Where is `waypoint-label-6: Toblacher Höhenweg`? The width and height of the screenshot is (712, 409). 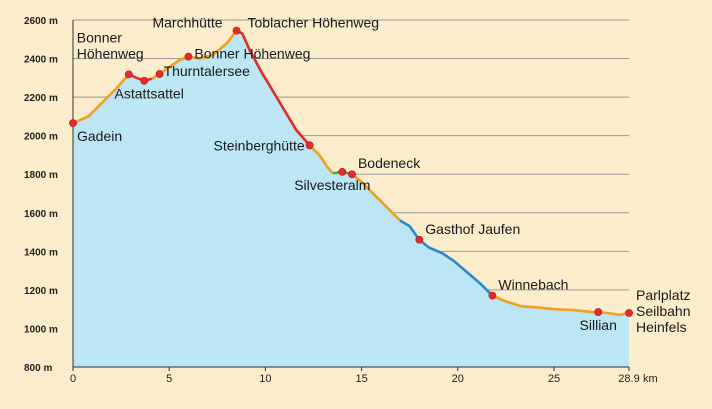
waypoint-label-6: Toblacher Höhenweg is located at coordinates (314, 23).